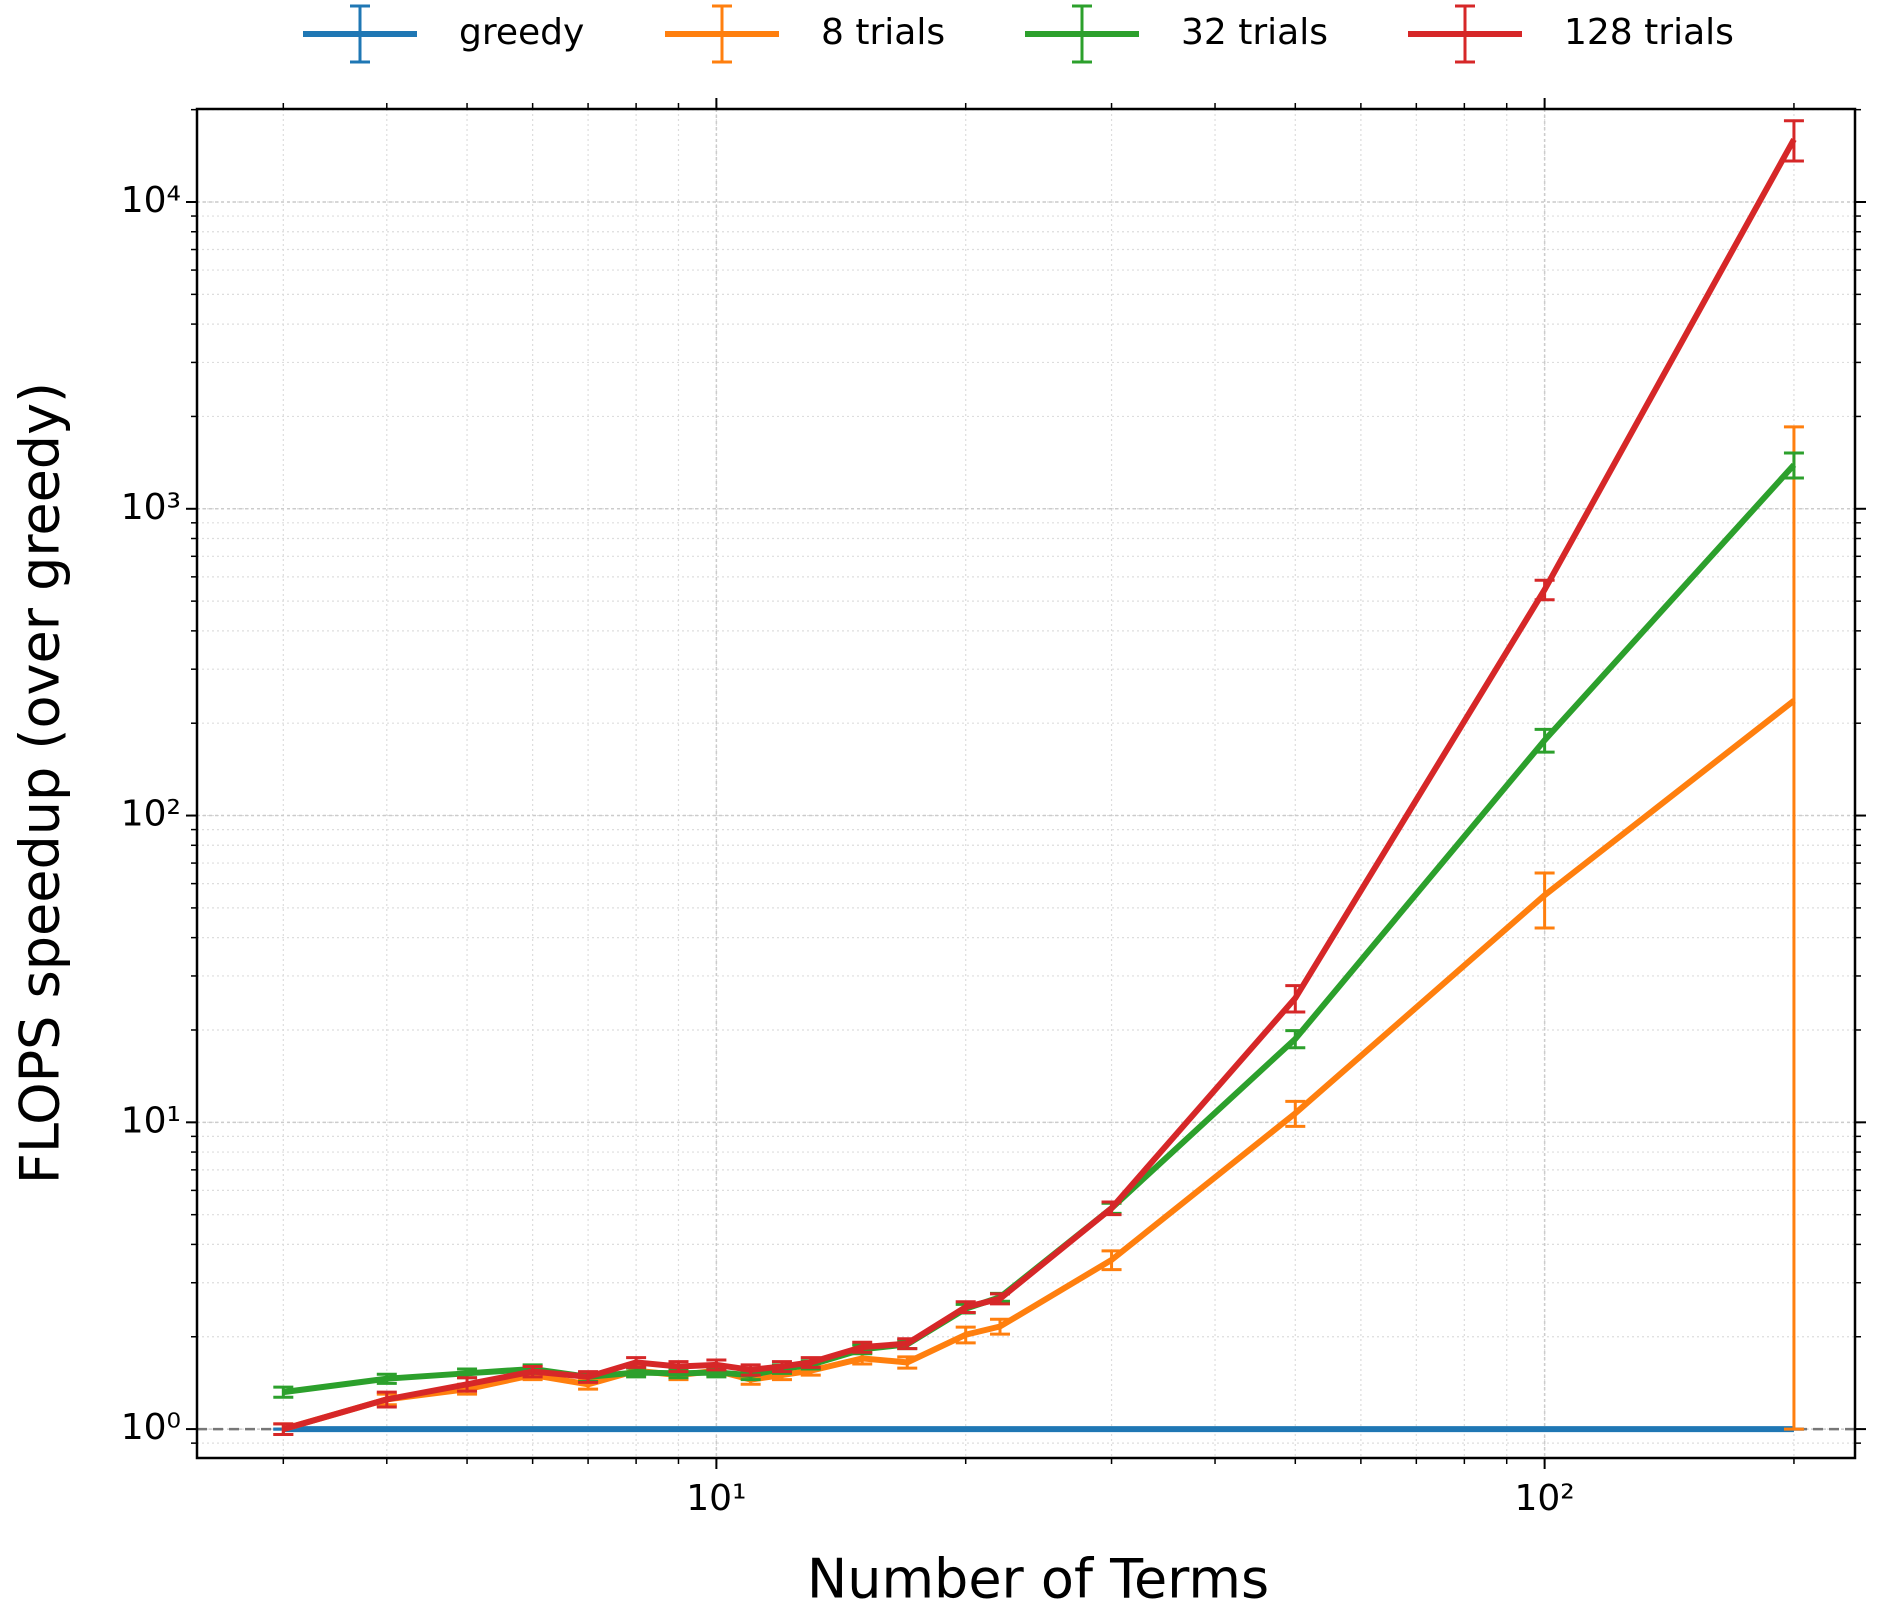  Describe the element at coordinates (151, 507) in the screenshot. I see `y-tick-label: 10³` at that location.